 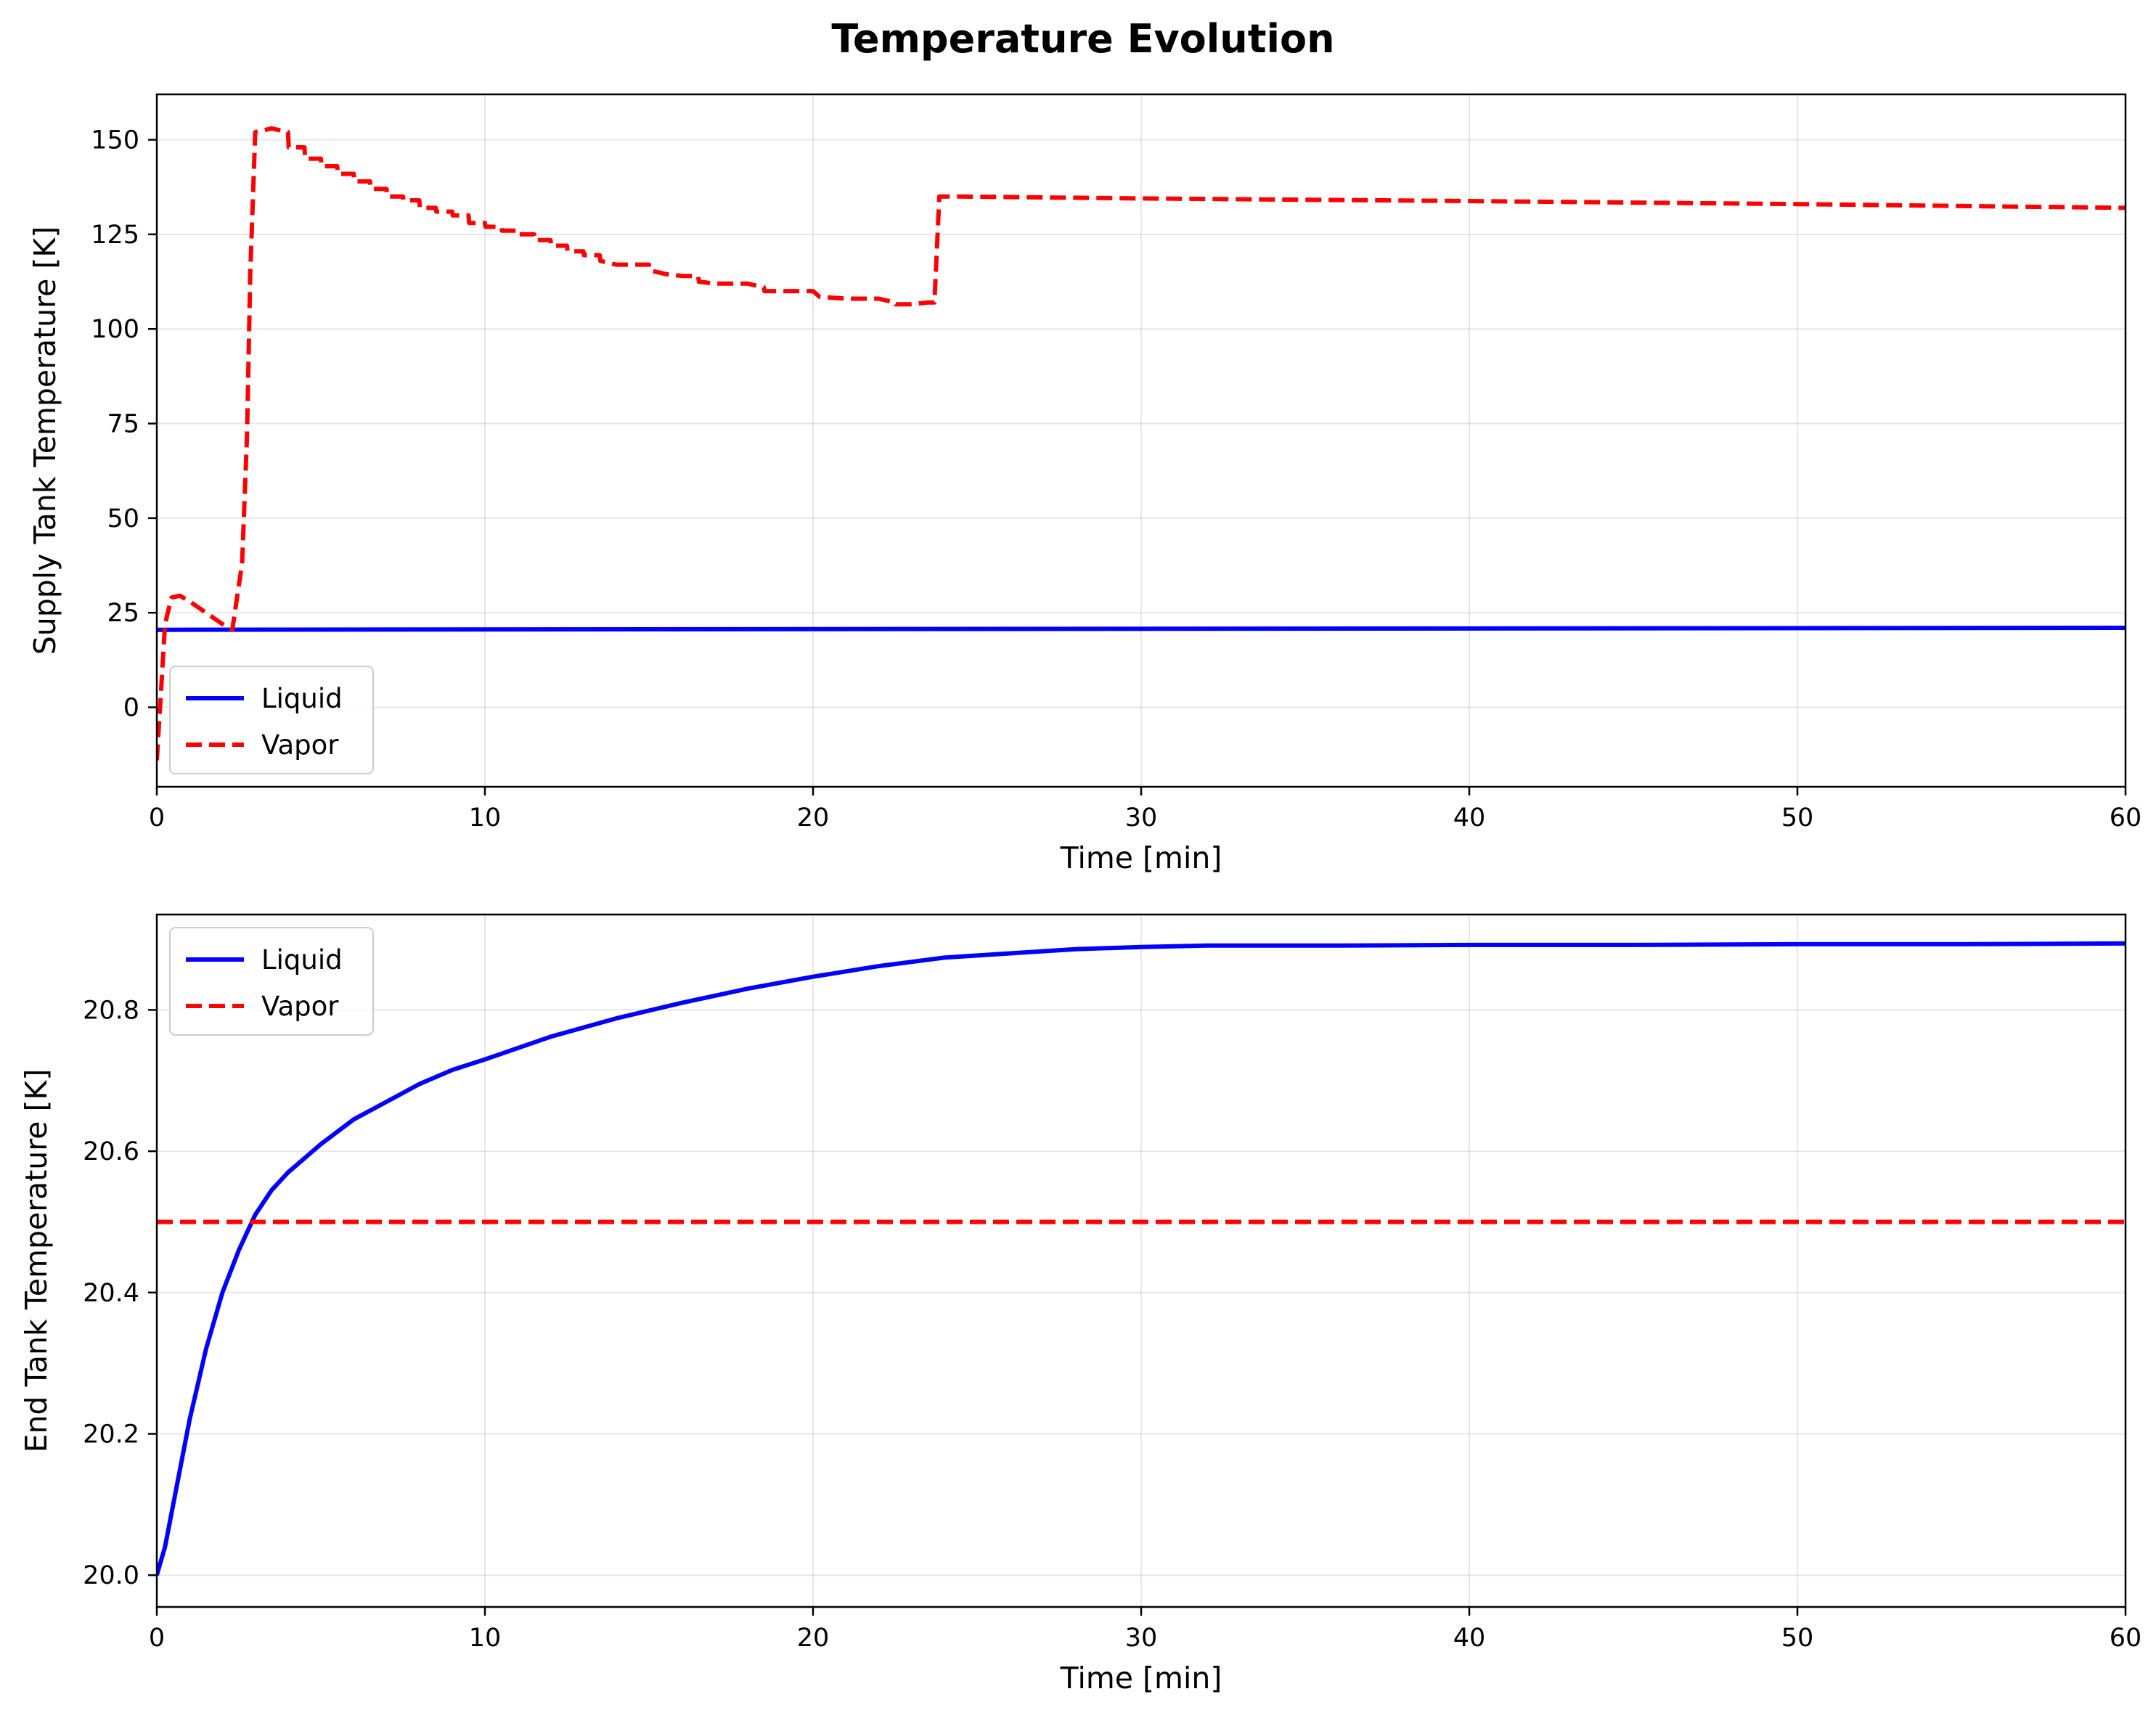 What do you see at coordinates (271, 720) in the screenshot?
I see `supply-legend: Liquid Vapor` at bounding box center [271, 720].